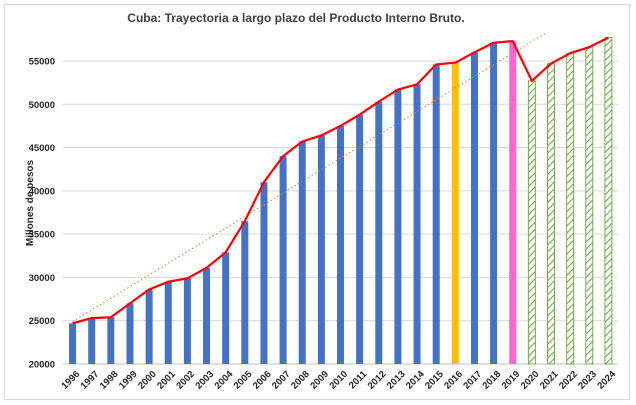 The height and width of the screenshot is (405, 636). What do you see at coordinates (147, 380) in the screenshot?
I see `x-tick-label: 2000` at bounding box center [147, 380].